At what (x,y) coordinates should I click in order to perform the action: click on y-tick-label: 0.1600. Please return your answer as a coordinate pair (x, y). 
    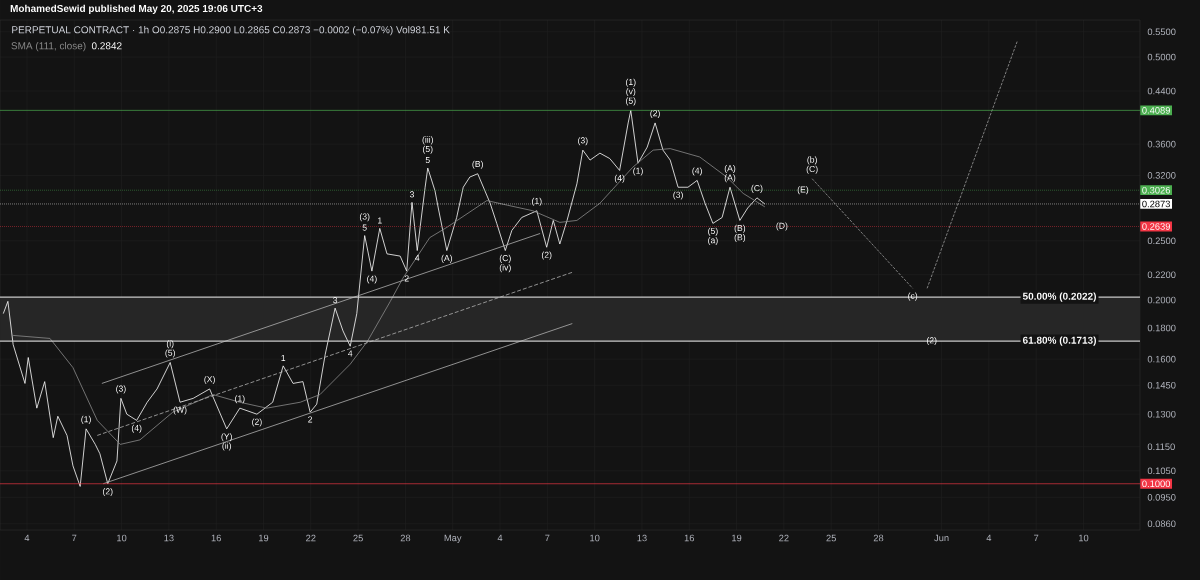
    Looking at the image, I should click on (1161, 359).